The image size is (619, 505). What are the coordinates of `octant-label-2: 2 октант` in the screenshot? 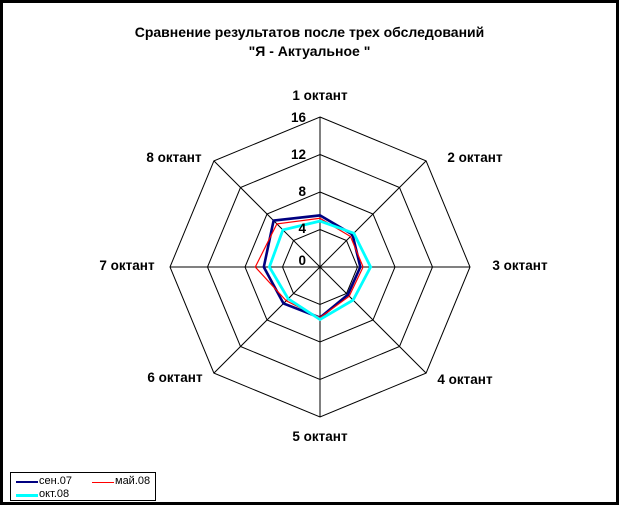 It's located at (475, 157).